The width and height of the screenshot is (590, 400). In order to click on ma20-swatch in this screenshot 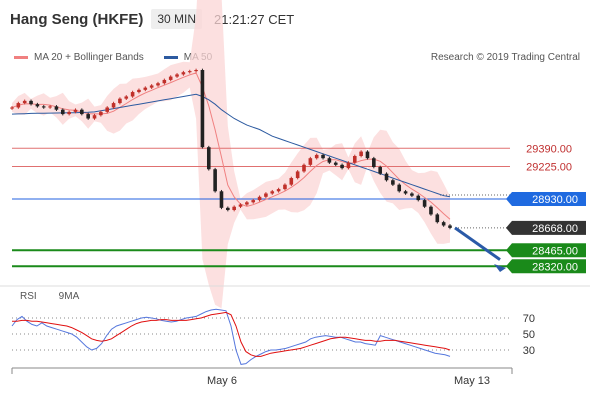, I will do `click(21, 57)`.